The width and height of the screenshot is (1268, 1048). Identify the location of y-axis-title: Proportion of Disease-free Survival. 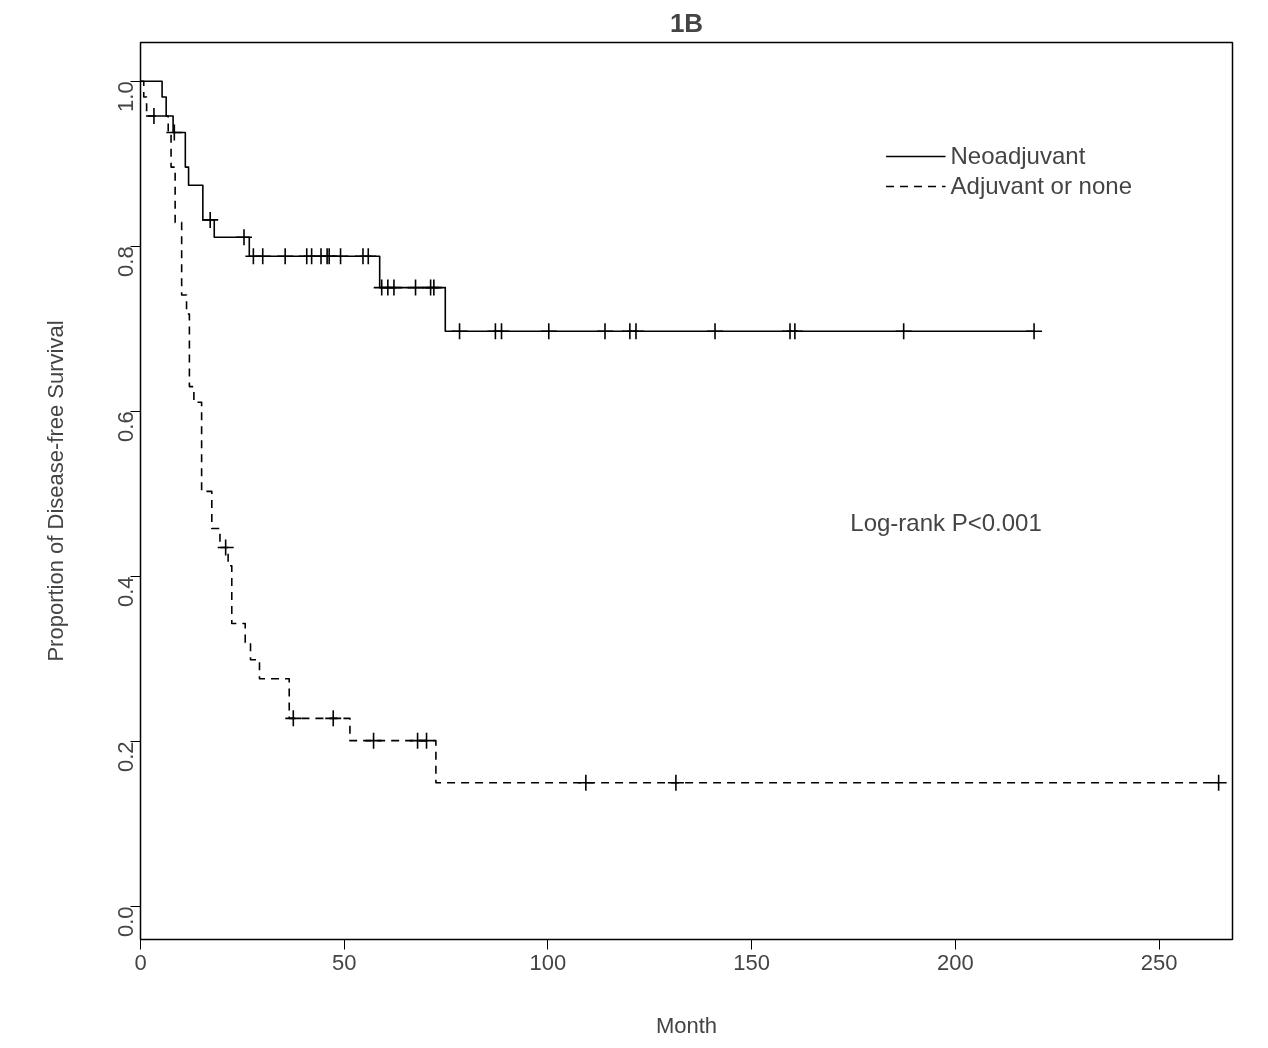
(55, 491).